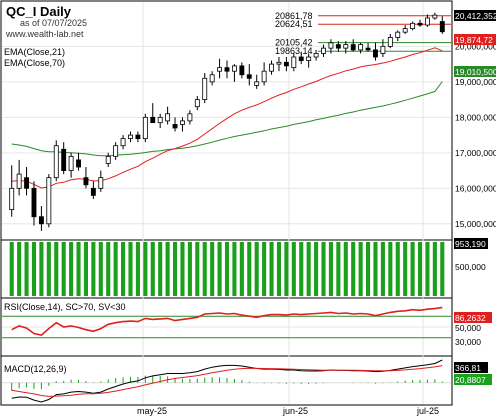  What do you see at coordinates (475, 117) in the screenshot?
I see `price-tick-label: 18,000,000` at bounding box center [475, 117].